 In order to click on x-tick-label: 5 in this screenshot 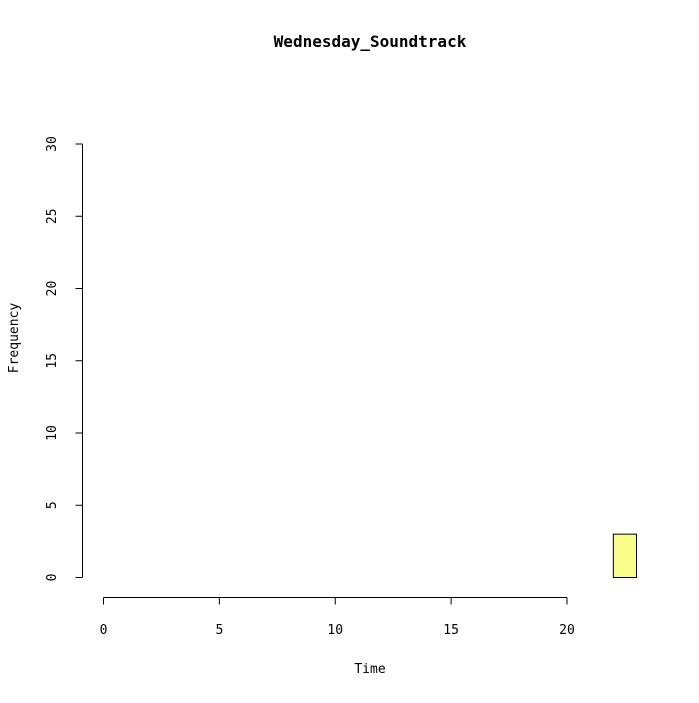, I will do `click(219, 630)`.